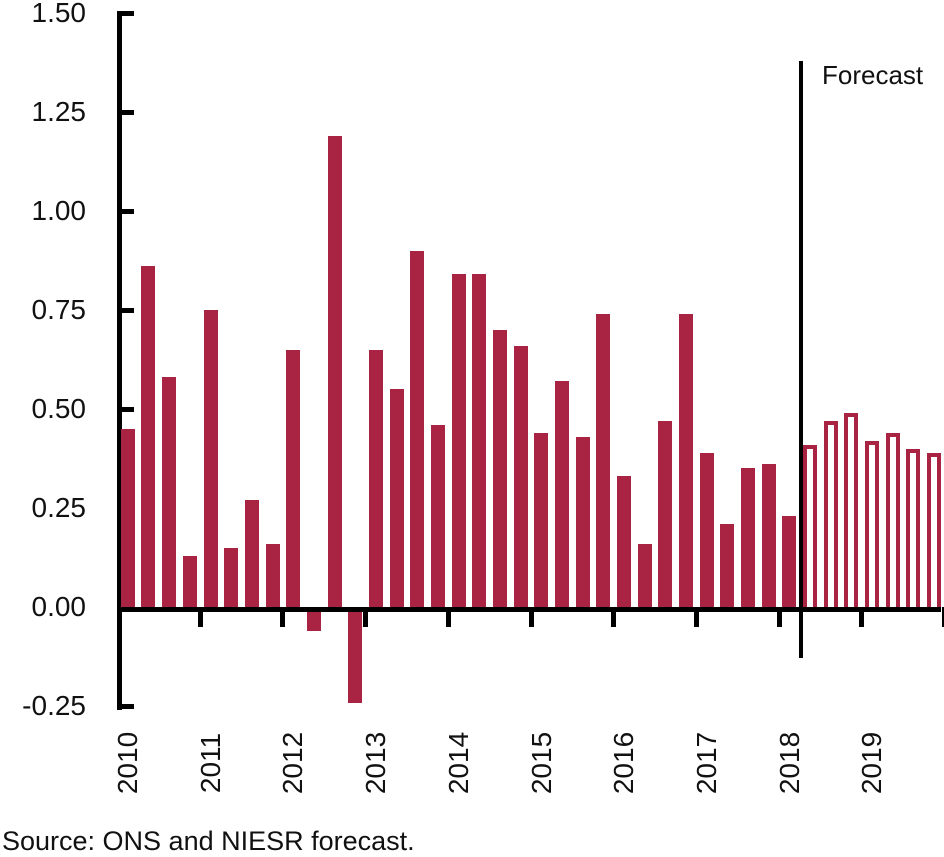 The height and width of the screenshot is (857, 944). I want to click on forecast-bar-2018-q4, so click(851, 509).